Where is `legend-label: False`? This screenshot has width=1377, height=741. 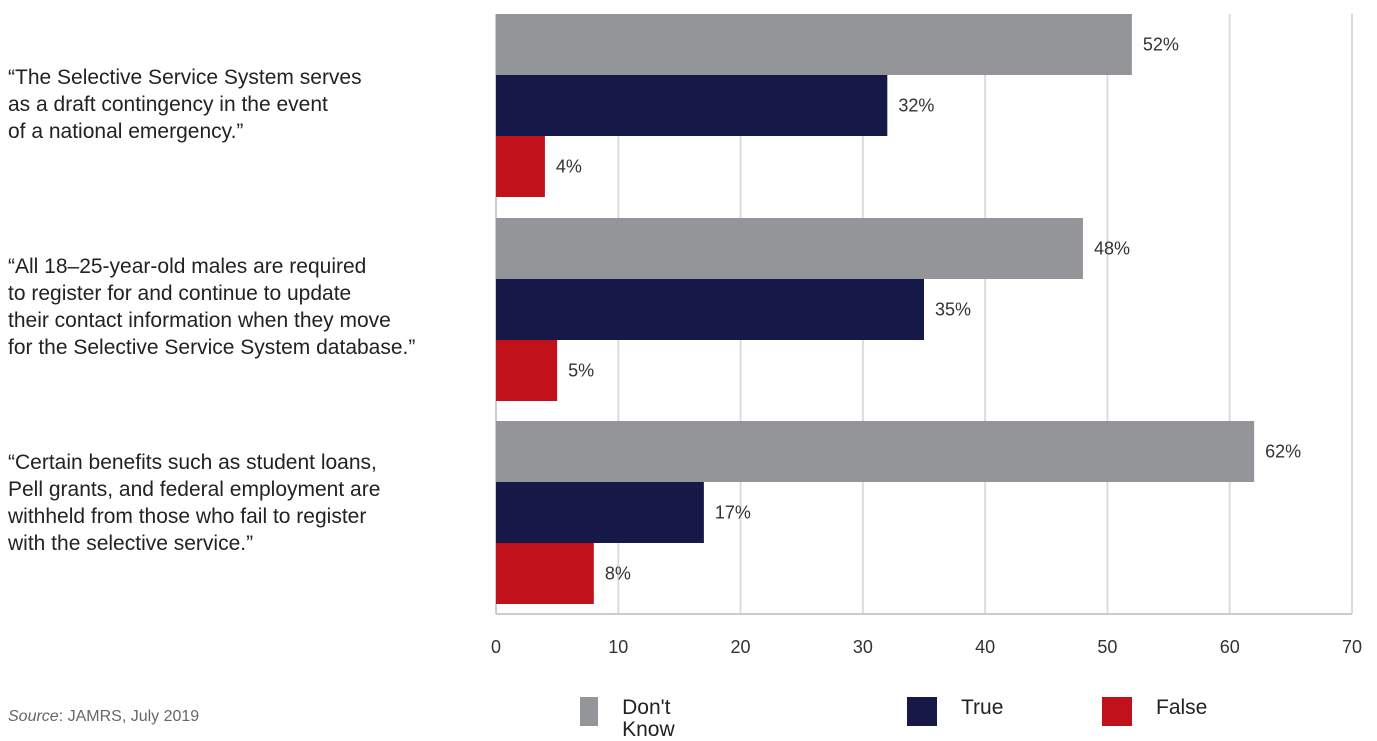 legend-label: False is located at coordinates (1182, 707).